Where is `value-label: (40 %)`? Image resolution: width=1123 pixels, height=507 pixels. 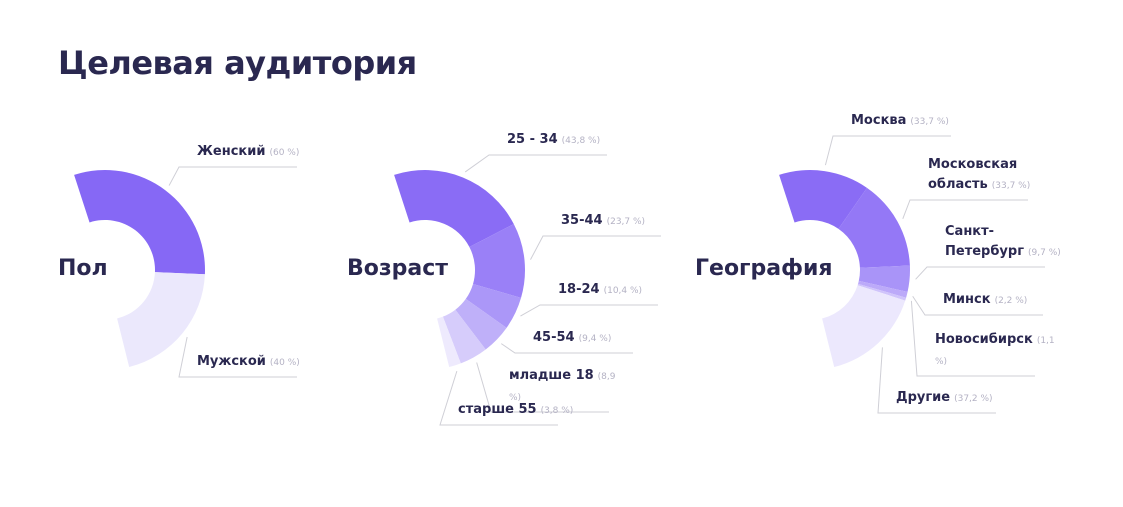 value-label: (40 %) is located at coordinates (284, 363).